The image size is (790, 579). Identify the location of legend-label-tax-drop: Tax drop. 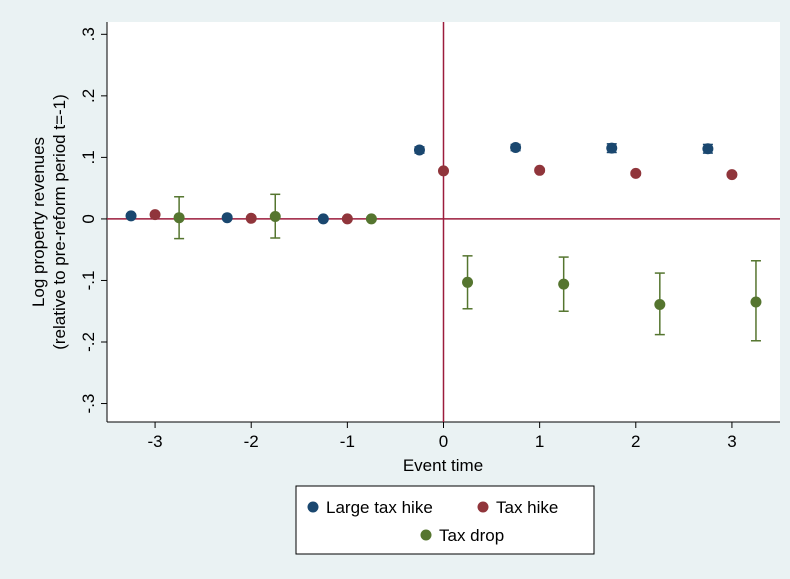
(471, 535).